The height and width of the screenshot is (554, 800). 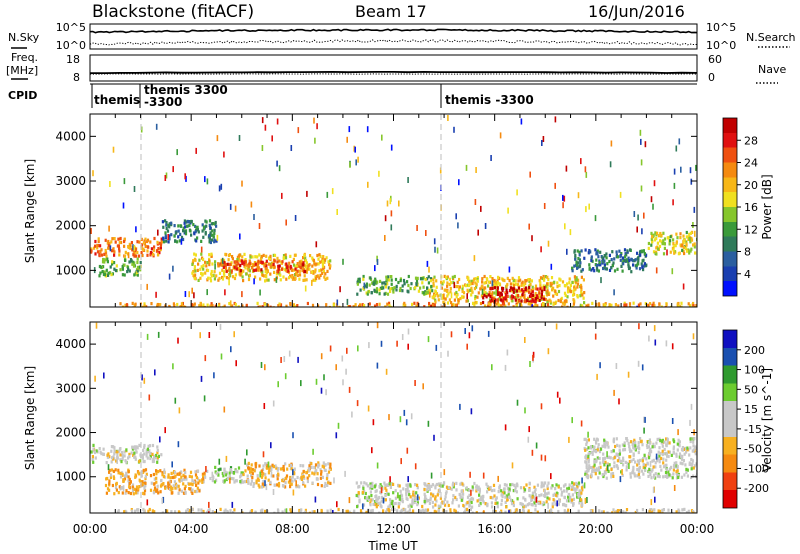 I want to click on power-colorbar, so click(x=730, y=207).